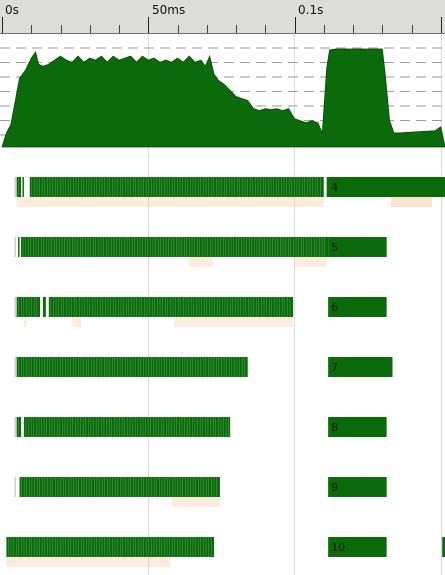 The image size is (445, 575). I want to click on thread-track-9: 9, so click(200, 492).